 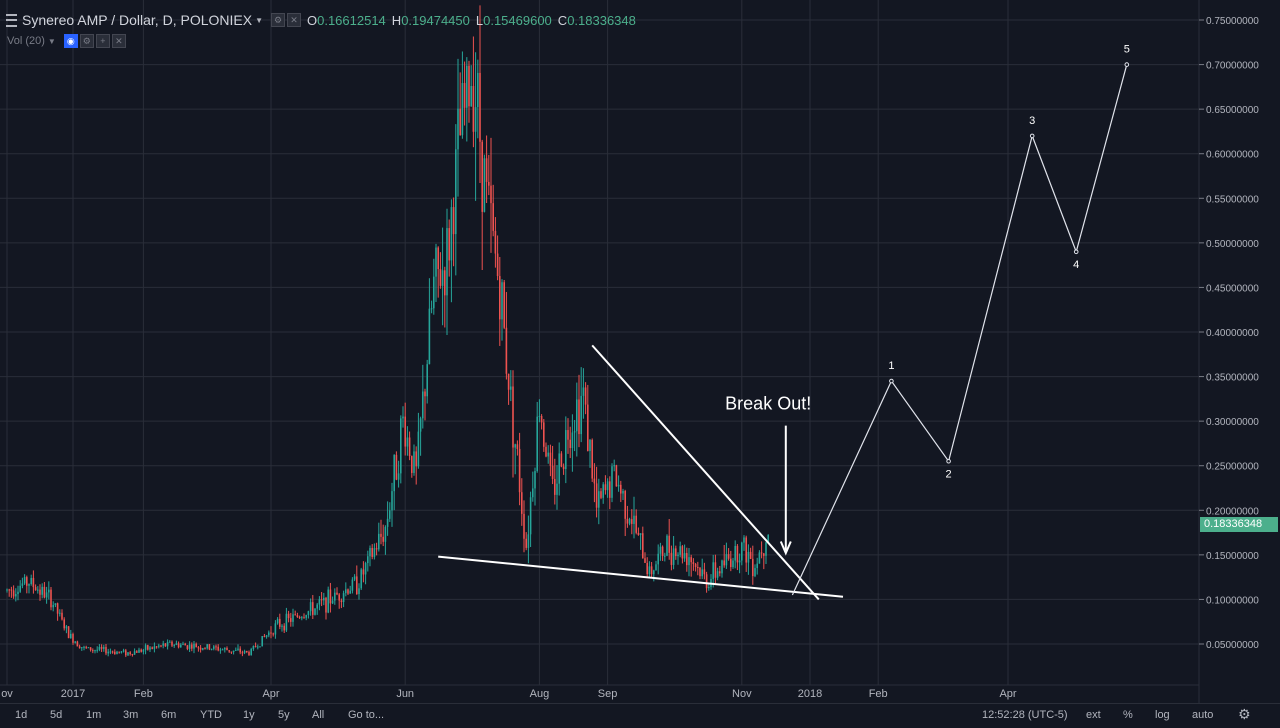 What do you see at coordinates (86, 41) in the screenshot?
I see `settings-icon: ⚙` at bounding box center [86, 41].